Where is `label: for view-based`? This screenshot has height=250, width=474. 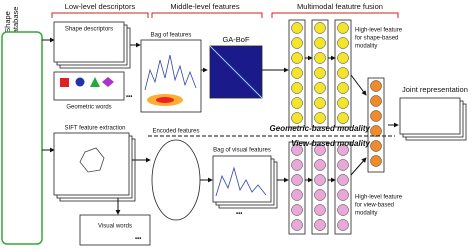 label: for view-based is located at coordinates (374, 206).